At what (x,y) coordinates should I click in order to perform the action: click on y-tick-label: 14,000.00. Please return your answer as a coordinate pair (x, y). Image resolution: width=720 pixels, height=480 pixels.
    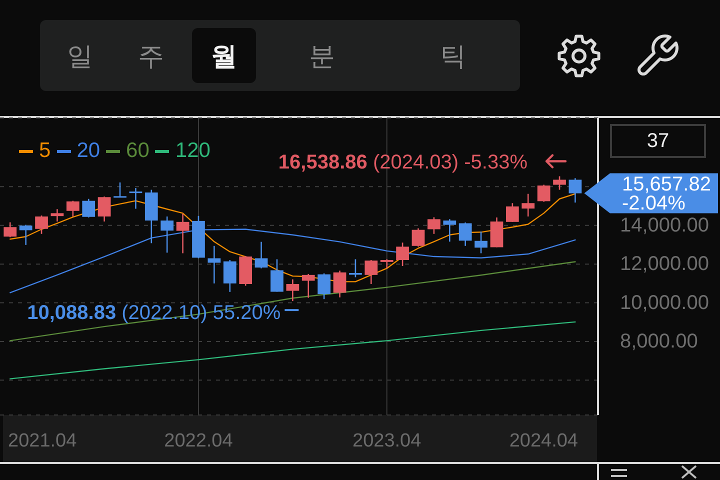
    Looking at the image, I should click on (664, 225).